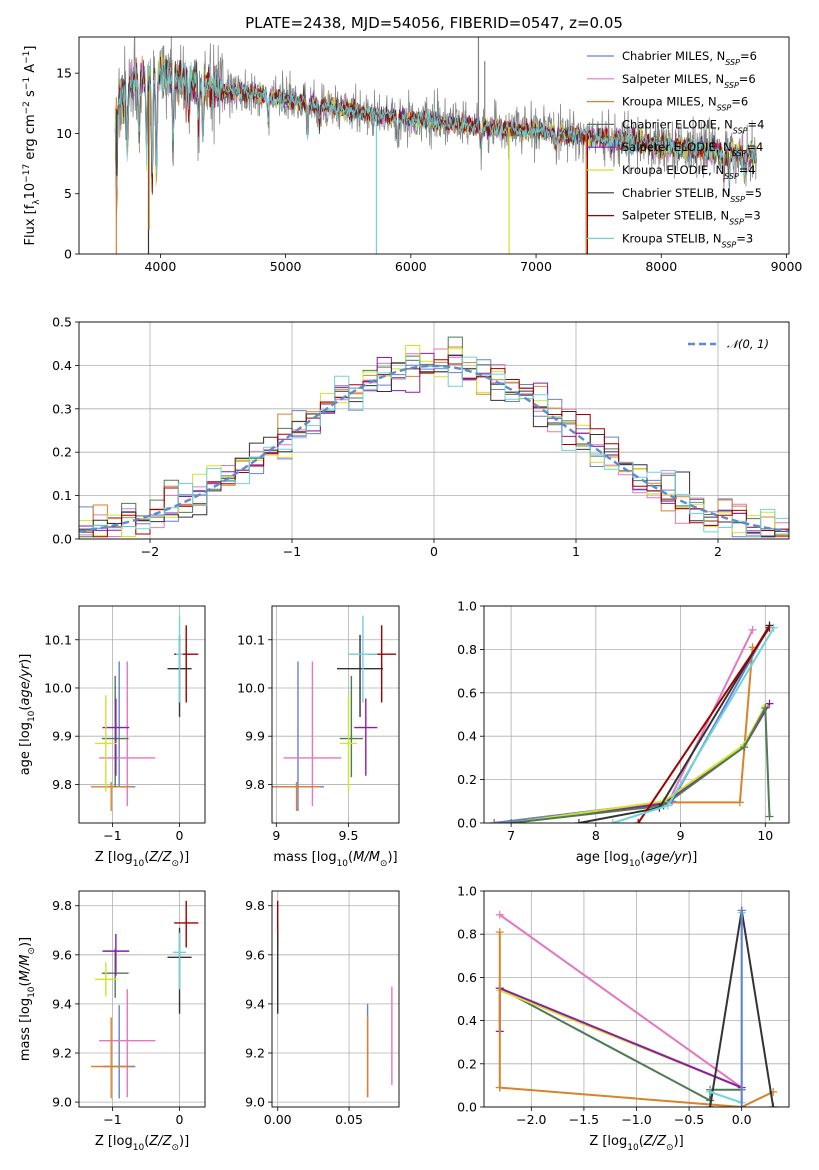  What do you see at coordinates (27, 715) in the screenshot?
I see `y-axis-label: age [log10(age/yr)]` at bounding box center [27, 715].